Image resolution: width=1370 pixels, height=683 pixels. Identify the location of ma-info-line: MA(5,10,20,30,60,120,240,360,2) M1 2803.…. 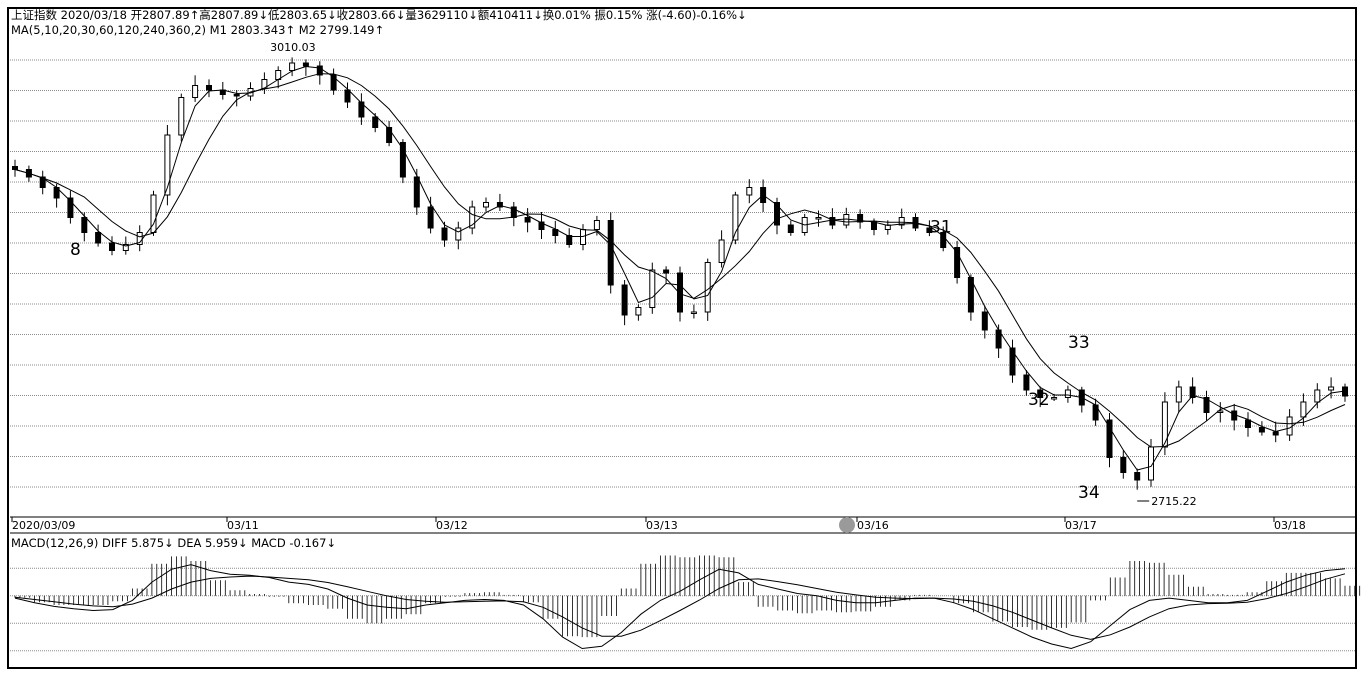
(198, 30).